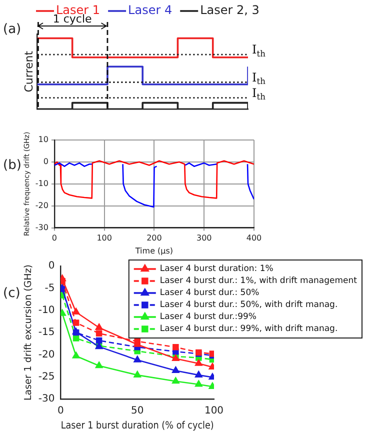  I want to click on y-tick-label: -5, so click(49, 288).